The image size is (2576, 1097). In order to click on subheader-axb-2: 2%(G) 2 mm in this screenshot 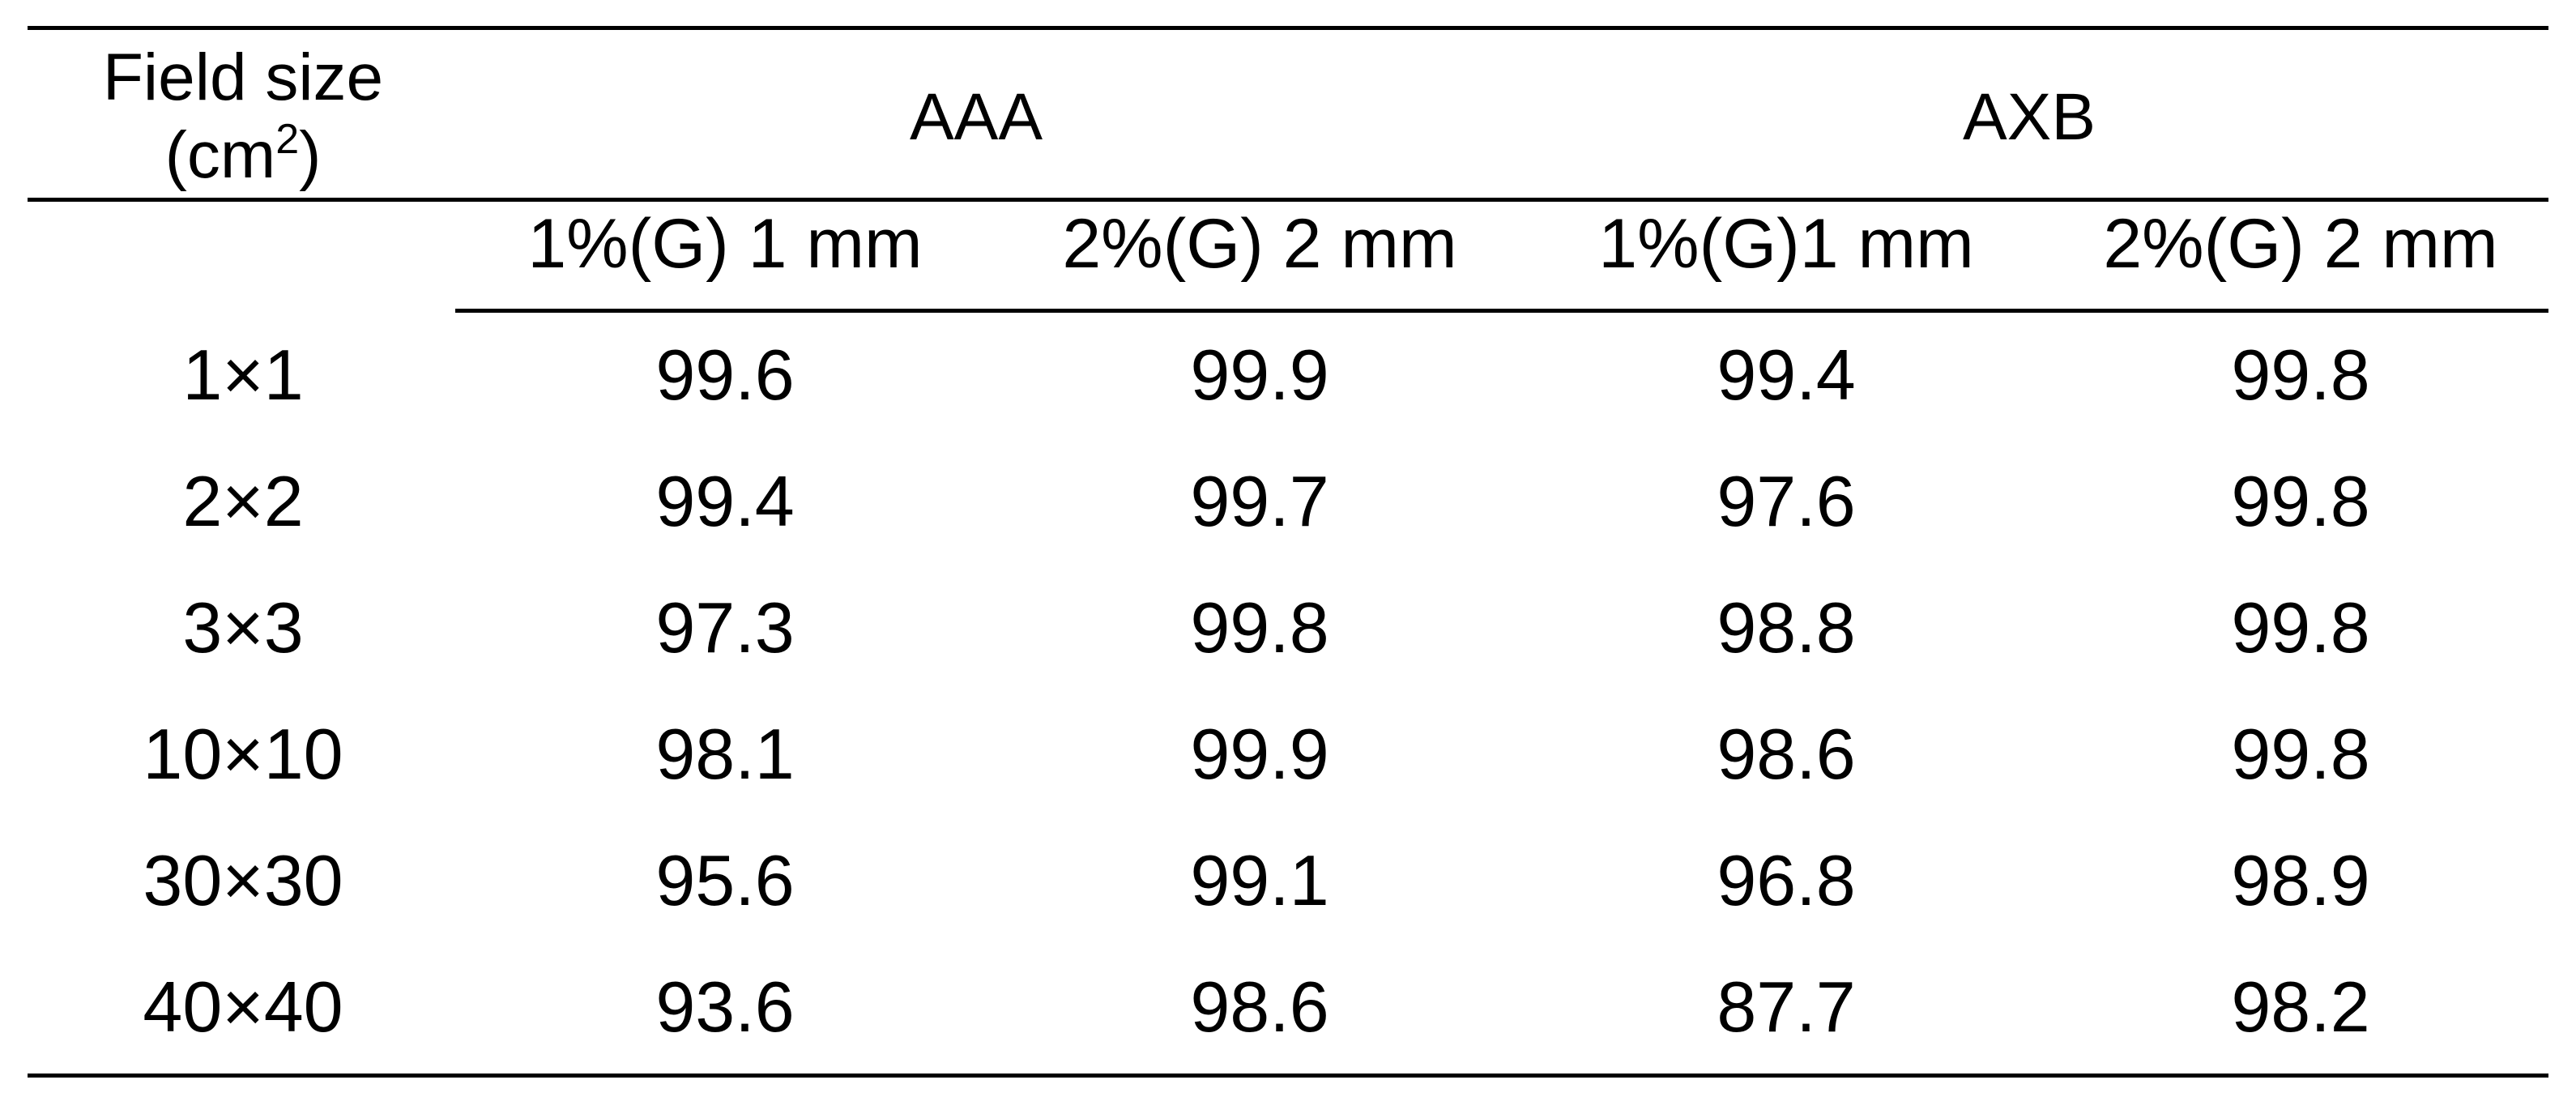, I will do `click(2300, 244)`.